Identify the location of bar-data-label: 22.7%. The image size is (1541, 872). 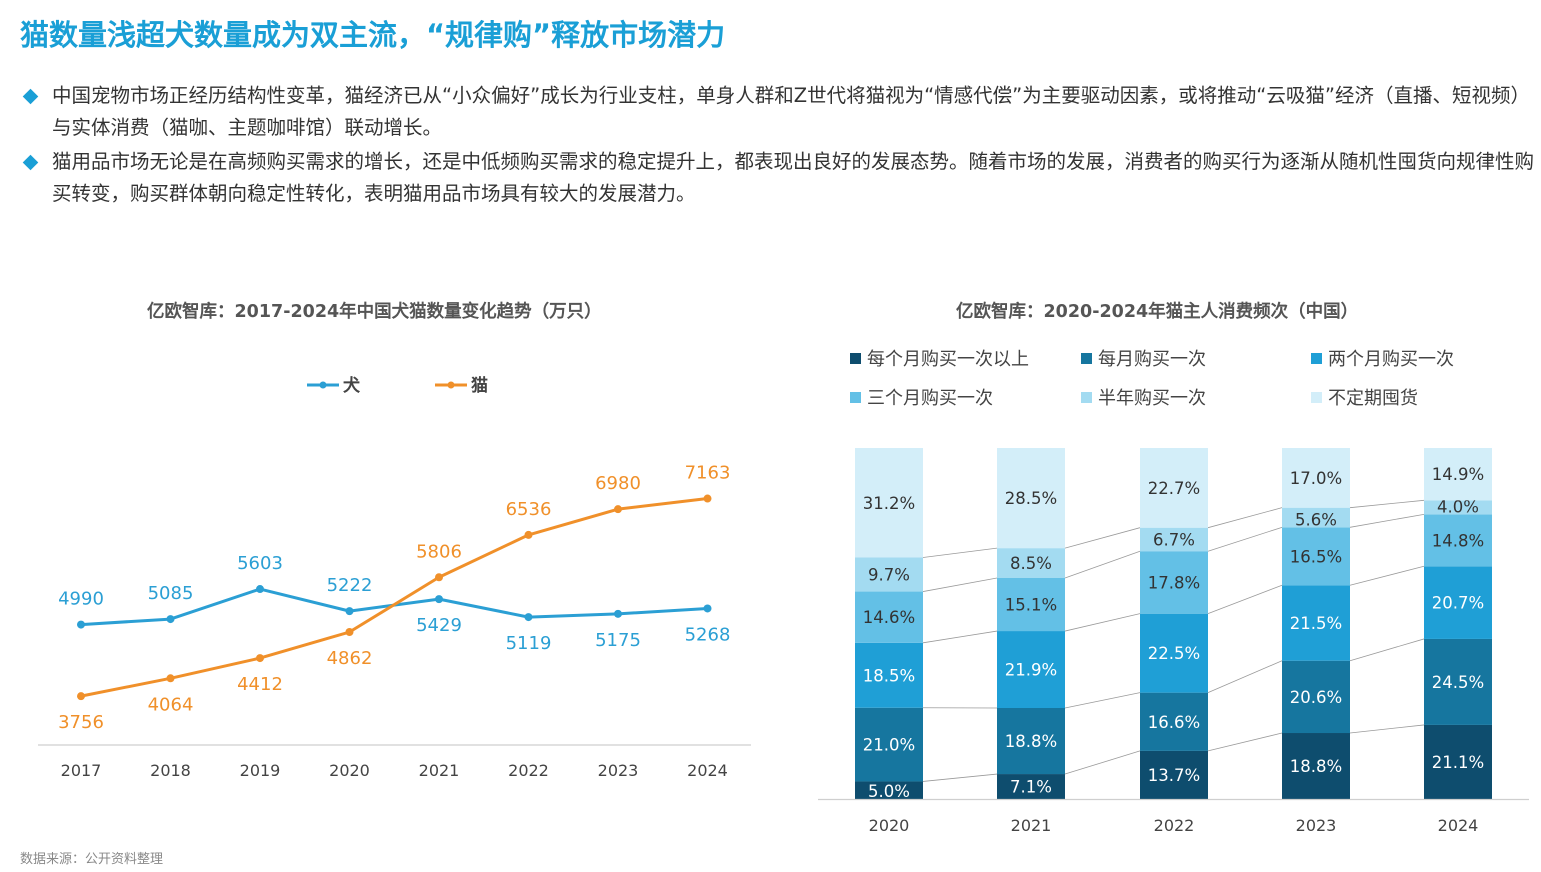
(1174, 488).